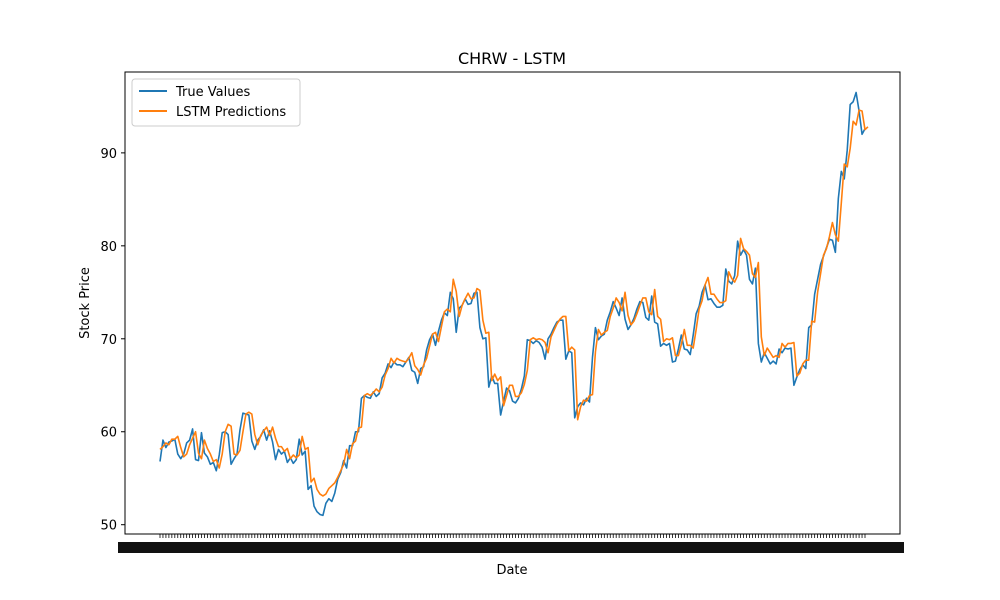  What do you see at coordinates (108, 154) in the screenshot?
I see `y-tick-label: 90` at bounding box center [108, 154].